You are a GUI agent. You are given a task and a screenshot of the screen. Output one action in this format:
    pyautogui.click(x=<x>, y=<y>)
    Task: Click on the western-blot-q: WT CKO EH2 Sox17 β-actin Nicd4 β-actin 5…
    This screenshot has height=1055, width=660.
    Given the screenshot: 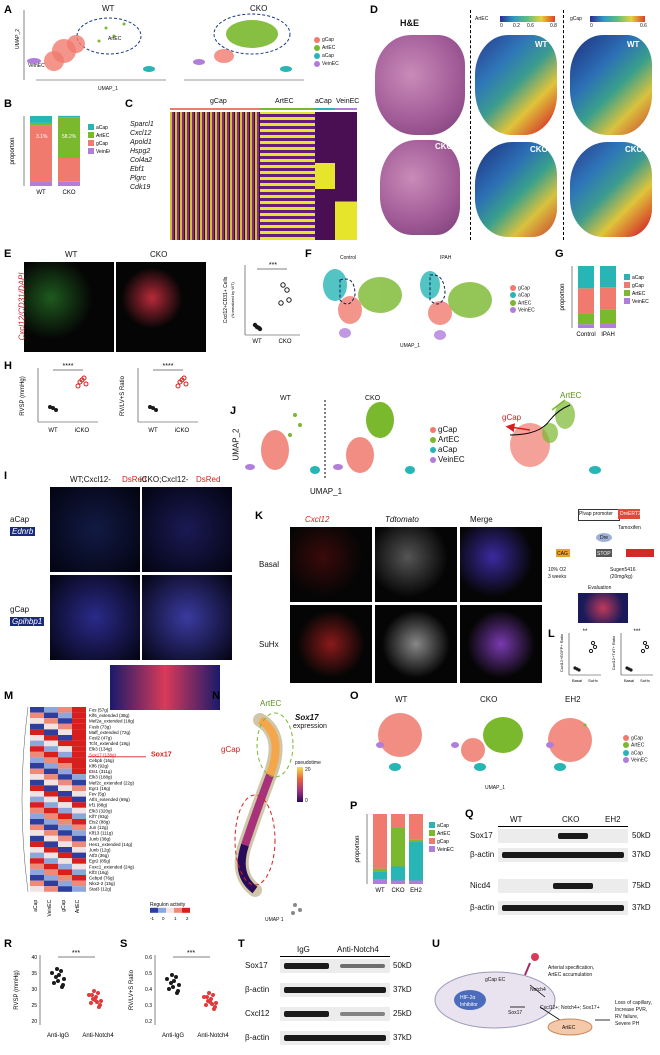 What is the action you would take?
    pyautogui.click(x=565, y=870)
    